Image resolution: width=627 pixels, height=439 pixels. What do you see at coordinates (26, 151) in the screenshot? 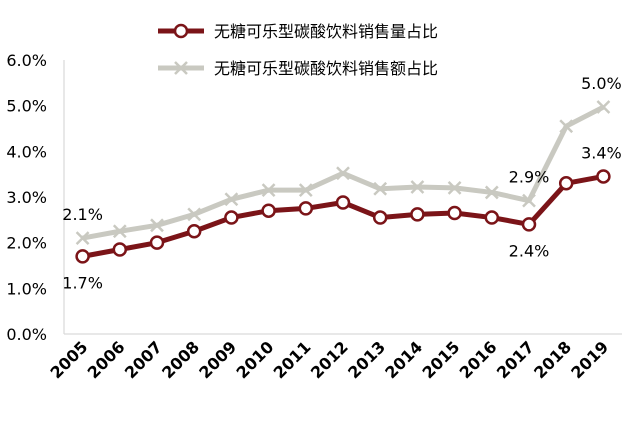
I see `y-tick-label: 4.0%` at bounding box center [26, 151].